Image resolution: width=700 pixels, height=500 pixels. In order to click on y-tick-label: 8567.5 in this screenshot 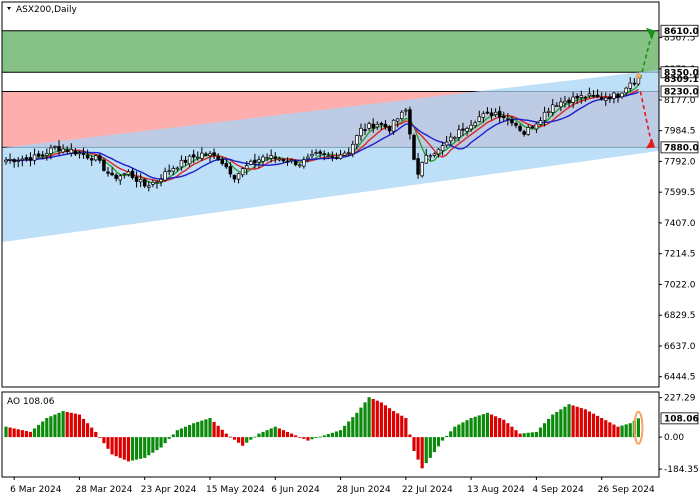, I will do `click(680, 39)`.